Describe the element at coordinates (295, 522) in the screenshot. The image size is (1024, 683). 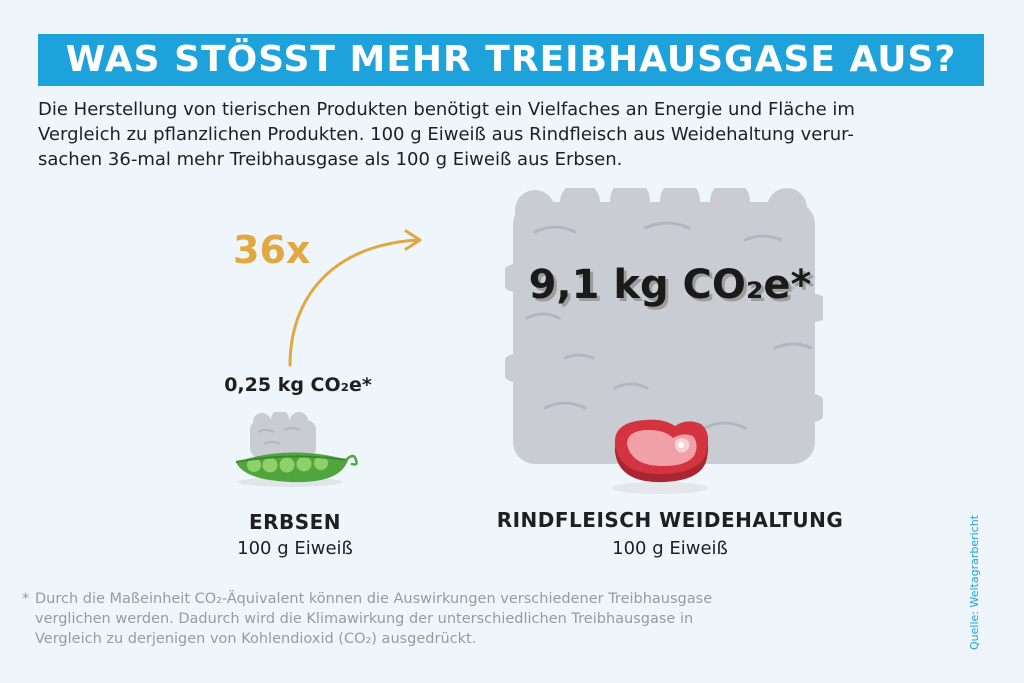
I see `peas-label: ERBSEN` at that location.